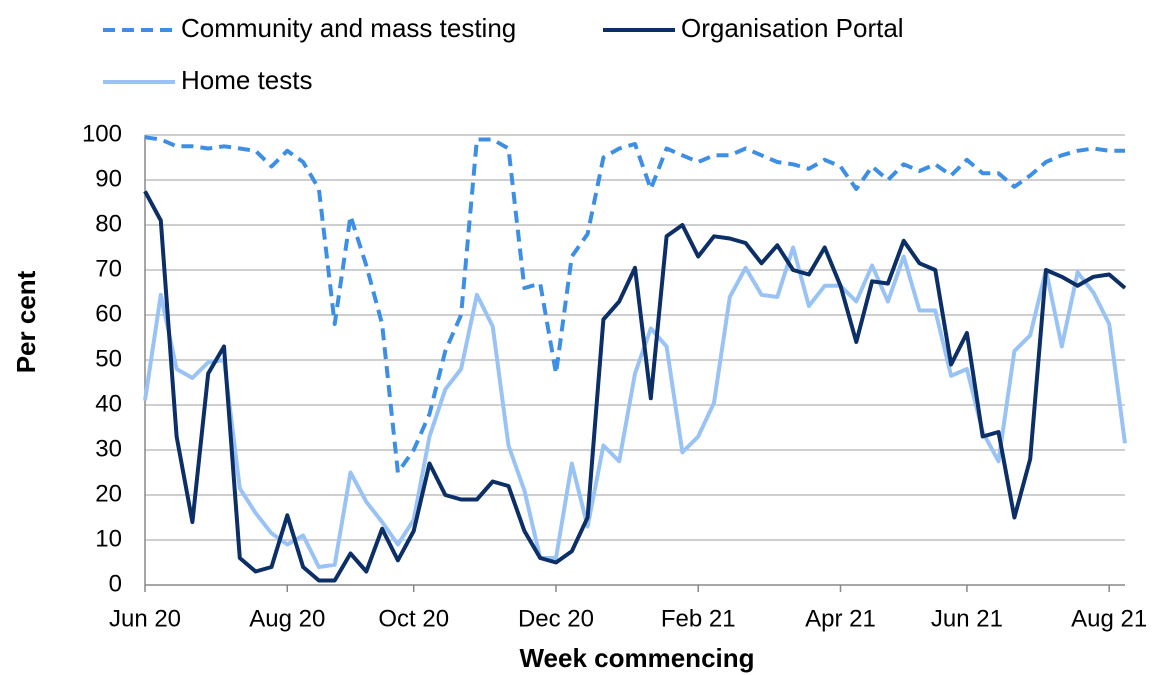 The width and height of the screenshot is (1153, 675). Describe the element at coordinates (792, 28) in the screenshot. I see `legend-label: Organisation Portal` at that location.